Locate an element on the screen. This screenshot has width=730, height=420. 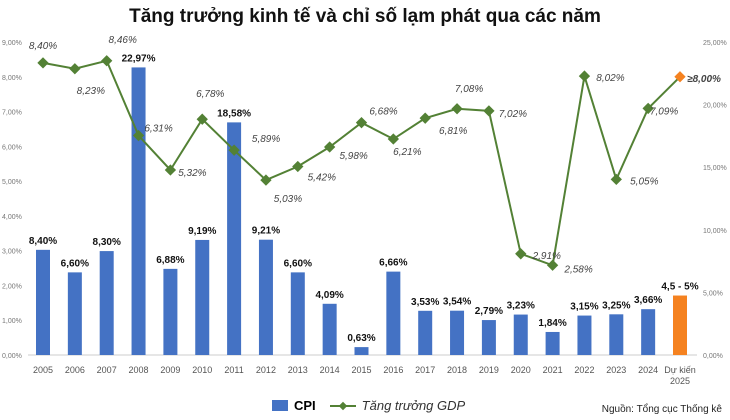
right-tick-label: 10,00% is located at coordinates (715, 231).